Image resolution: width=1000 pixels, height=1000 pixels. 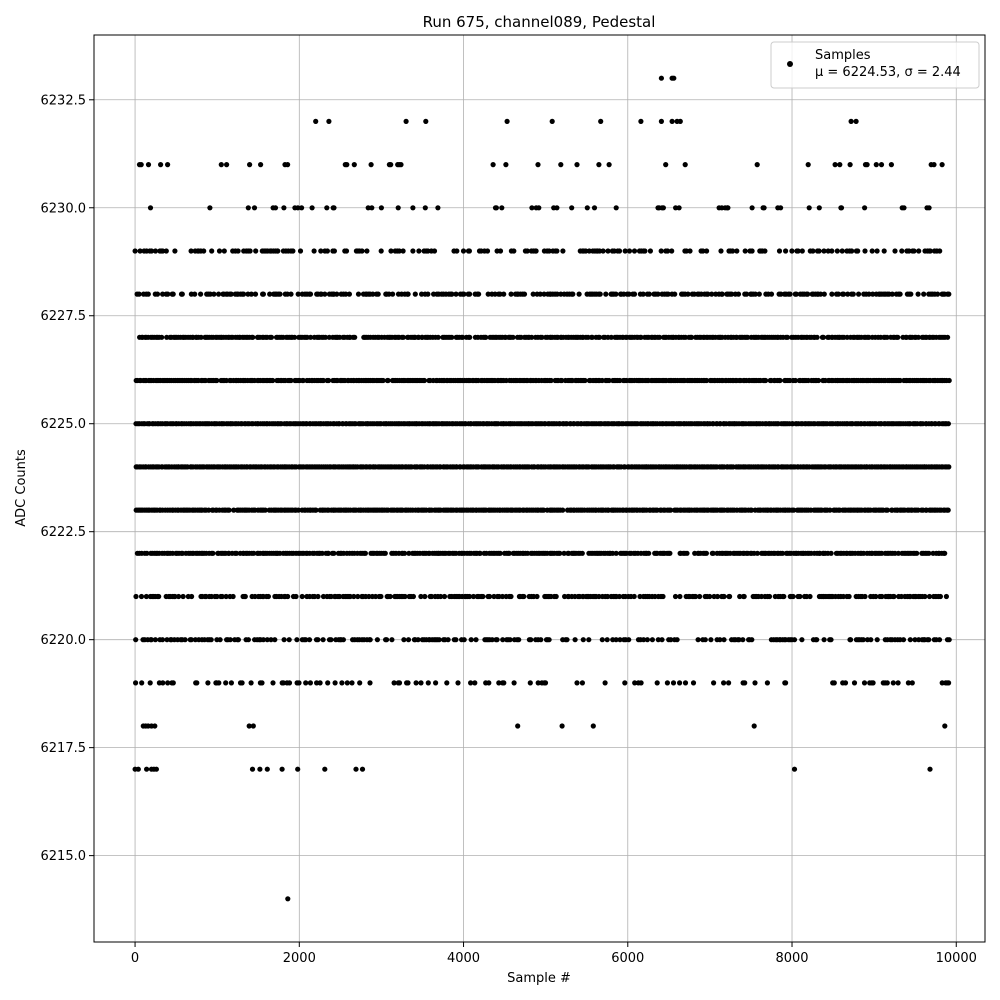 I want to click on legend-series-label: Samples, so click(x=843, y=55).